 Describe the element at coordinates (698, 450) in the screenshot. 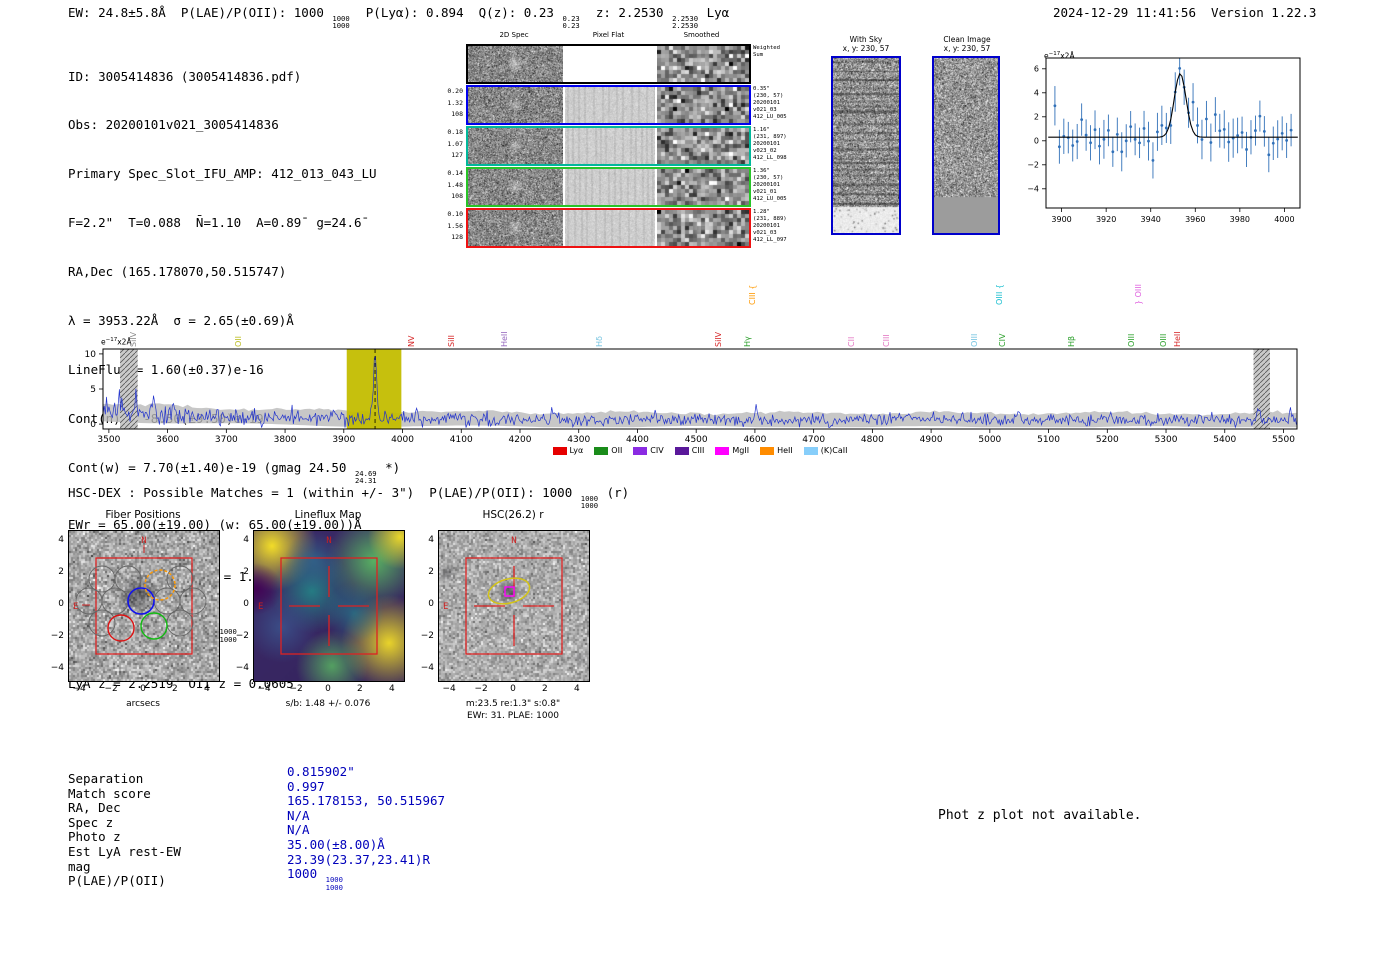

I see `legend-label: CIII` at that location.